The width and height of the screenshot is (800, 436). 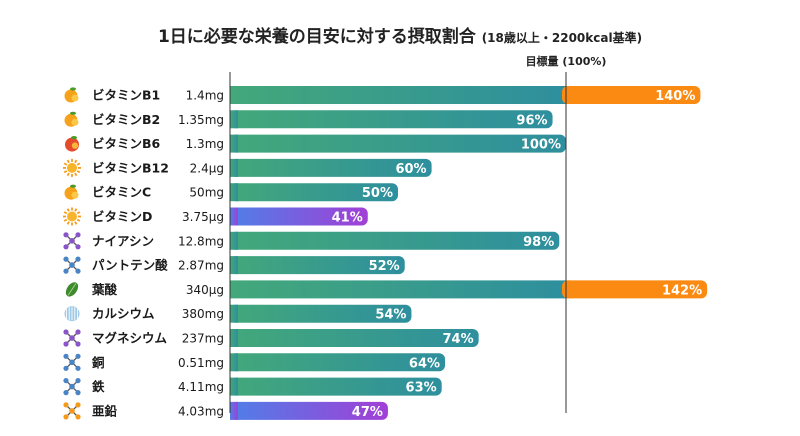 What do you see at coordinates (205, 96) in the screenshot?
I see `amount-label: 1.4mg` at bounding box center [205, 96].